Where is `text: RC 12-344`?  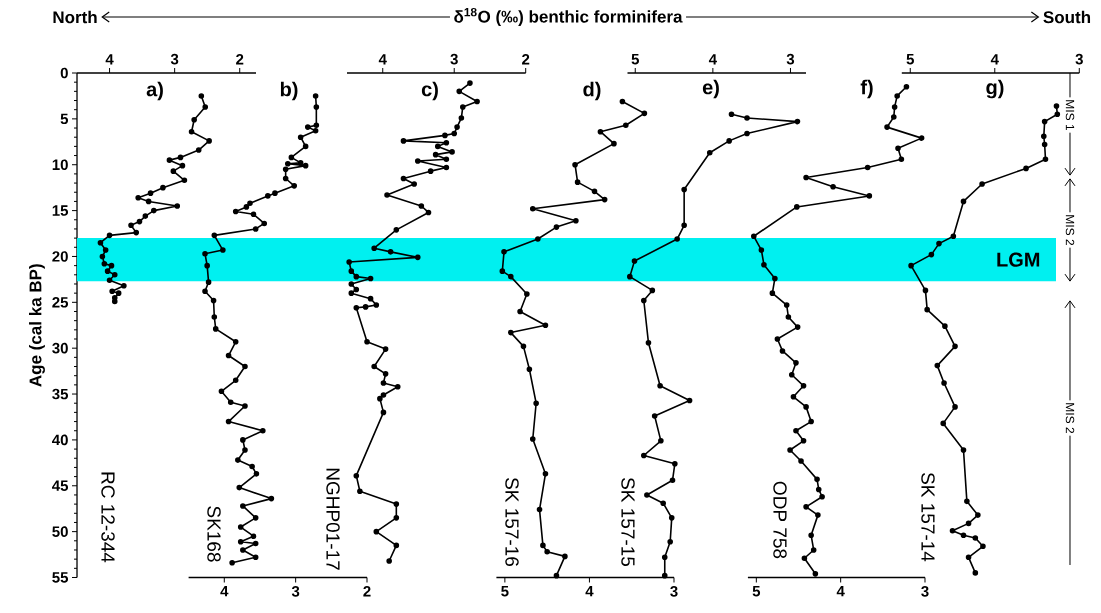 text: RC 12-344 is located at coordinates (108, 517).